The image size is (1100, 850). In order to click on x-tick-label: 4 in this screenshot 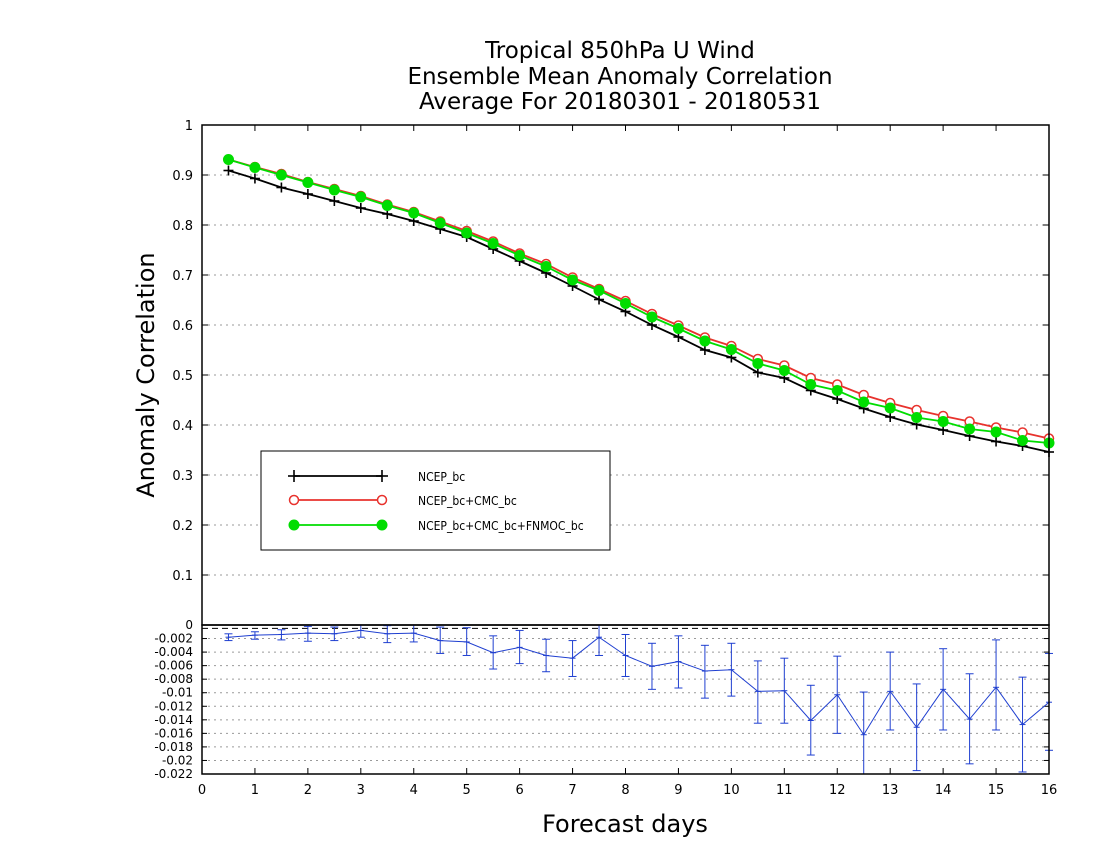, I will do `click(414, 790)`.